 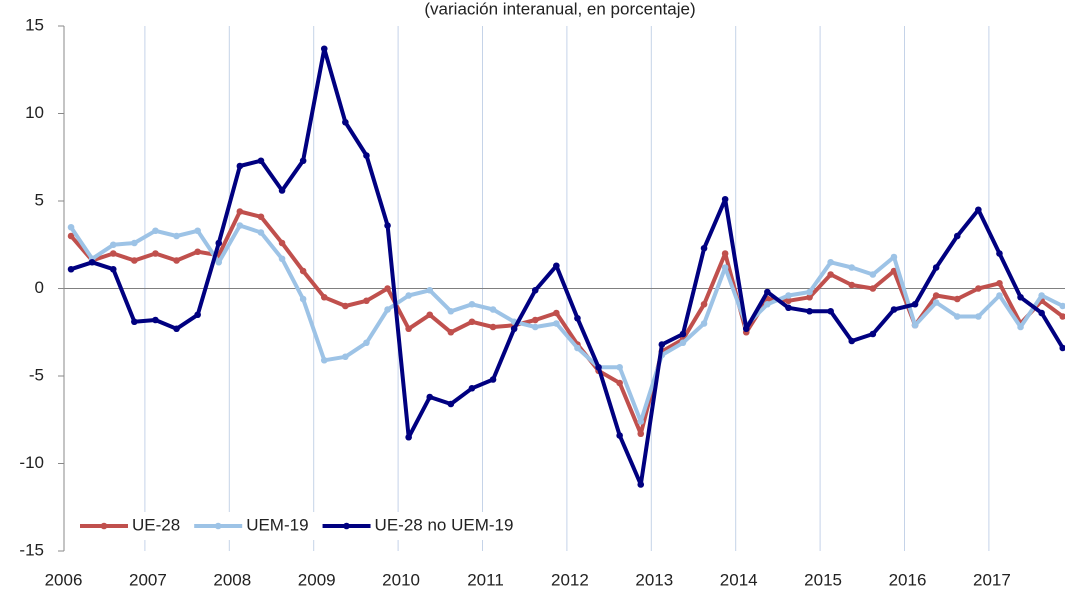 I want to click on x-tick-label: 2008, so click(x=232, y=579).